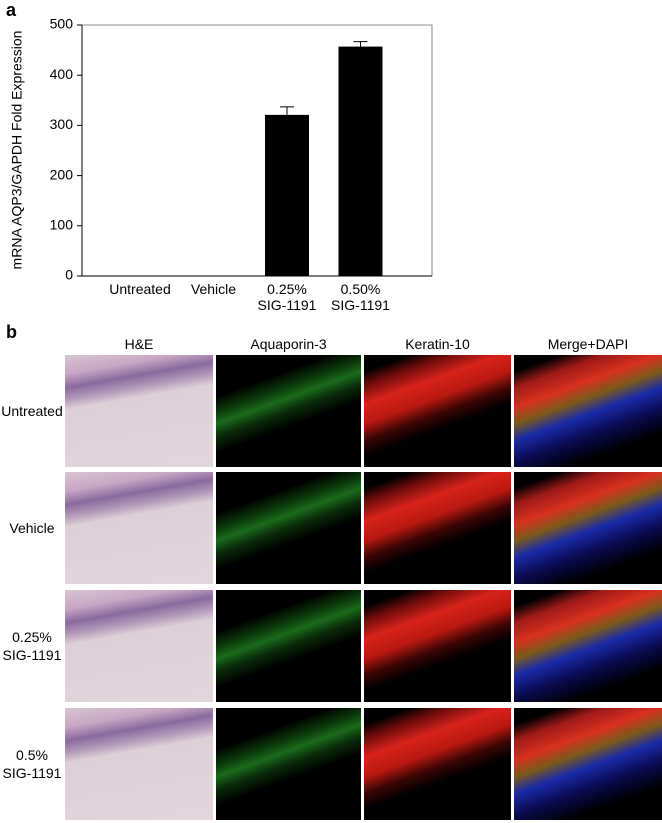  I want to click on panel-label: a, so click(11, 10).